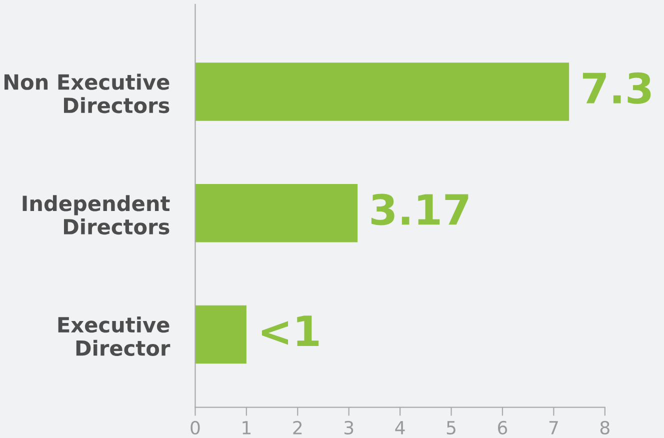 This screenshot has width=664, height=438. What do you see at coordinates (400, 427) in the screenshot?
I see `x-tick-label: 4` at bounding box center [400, 427].